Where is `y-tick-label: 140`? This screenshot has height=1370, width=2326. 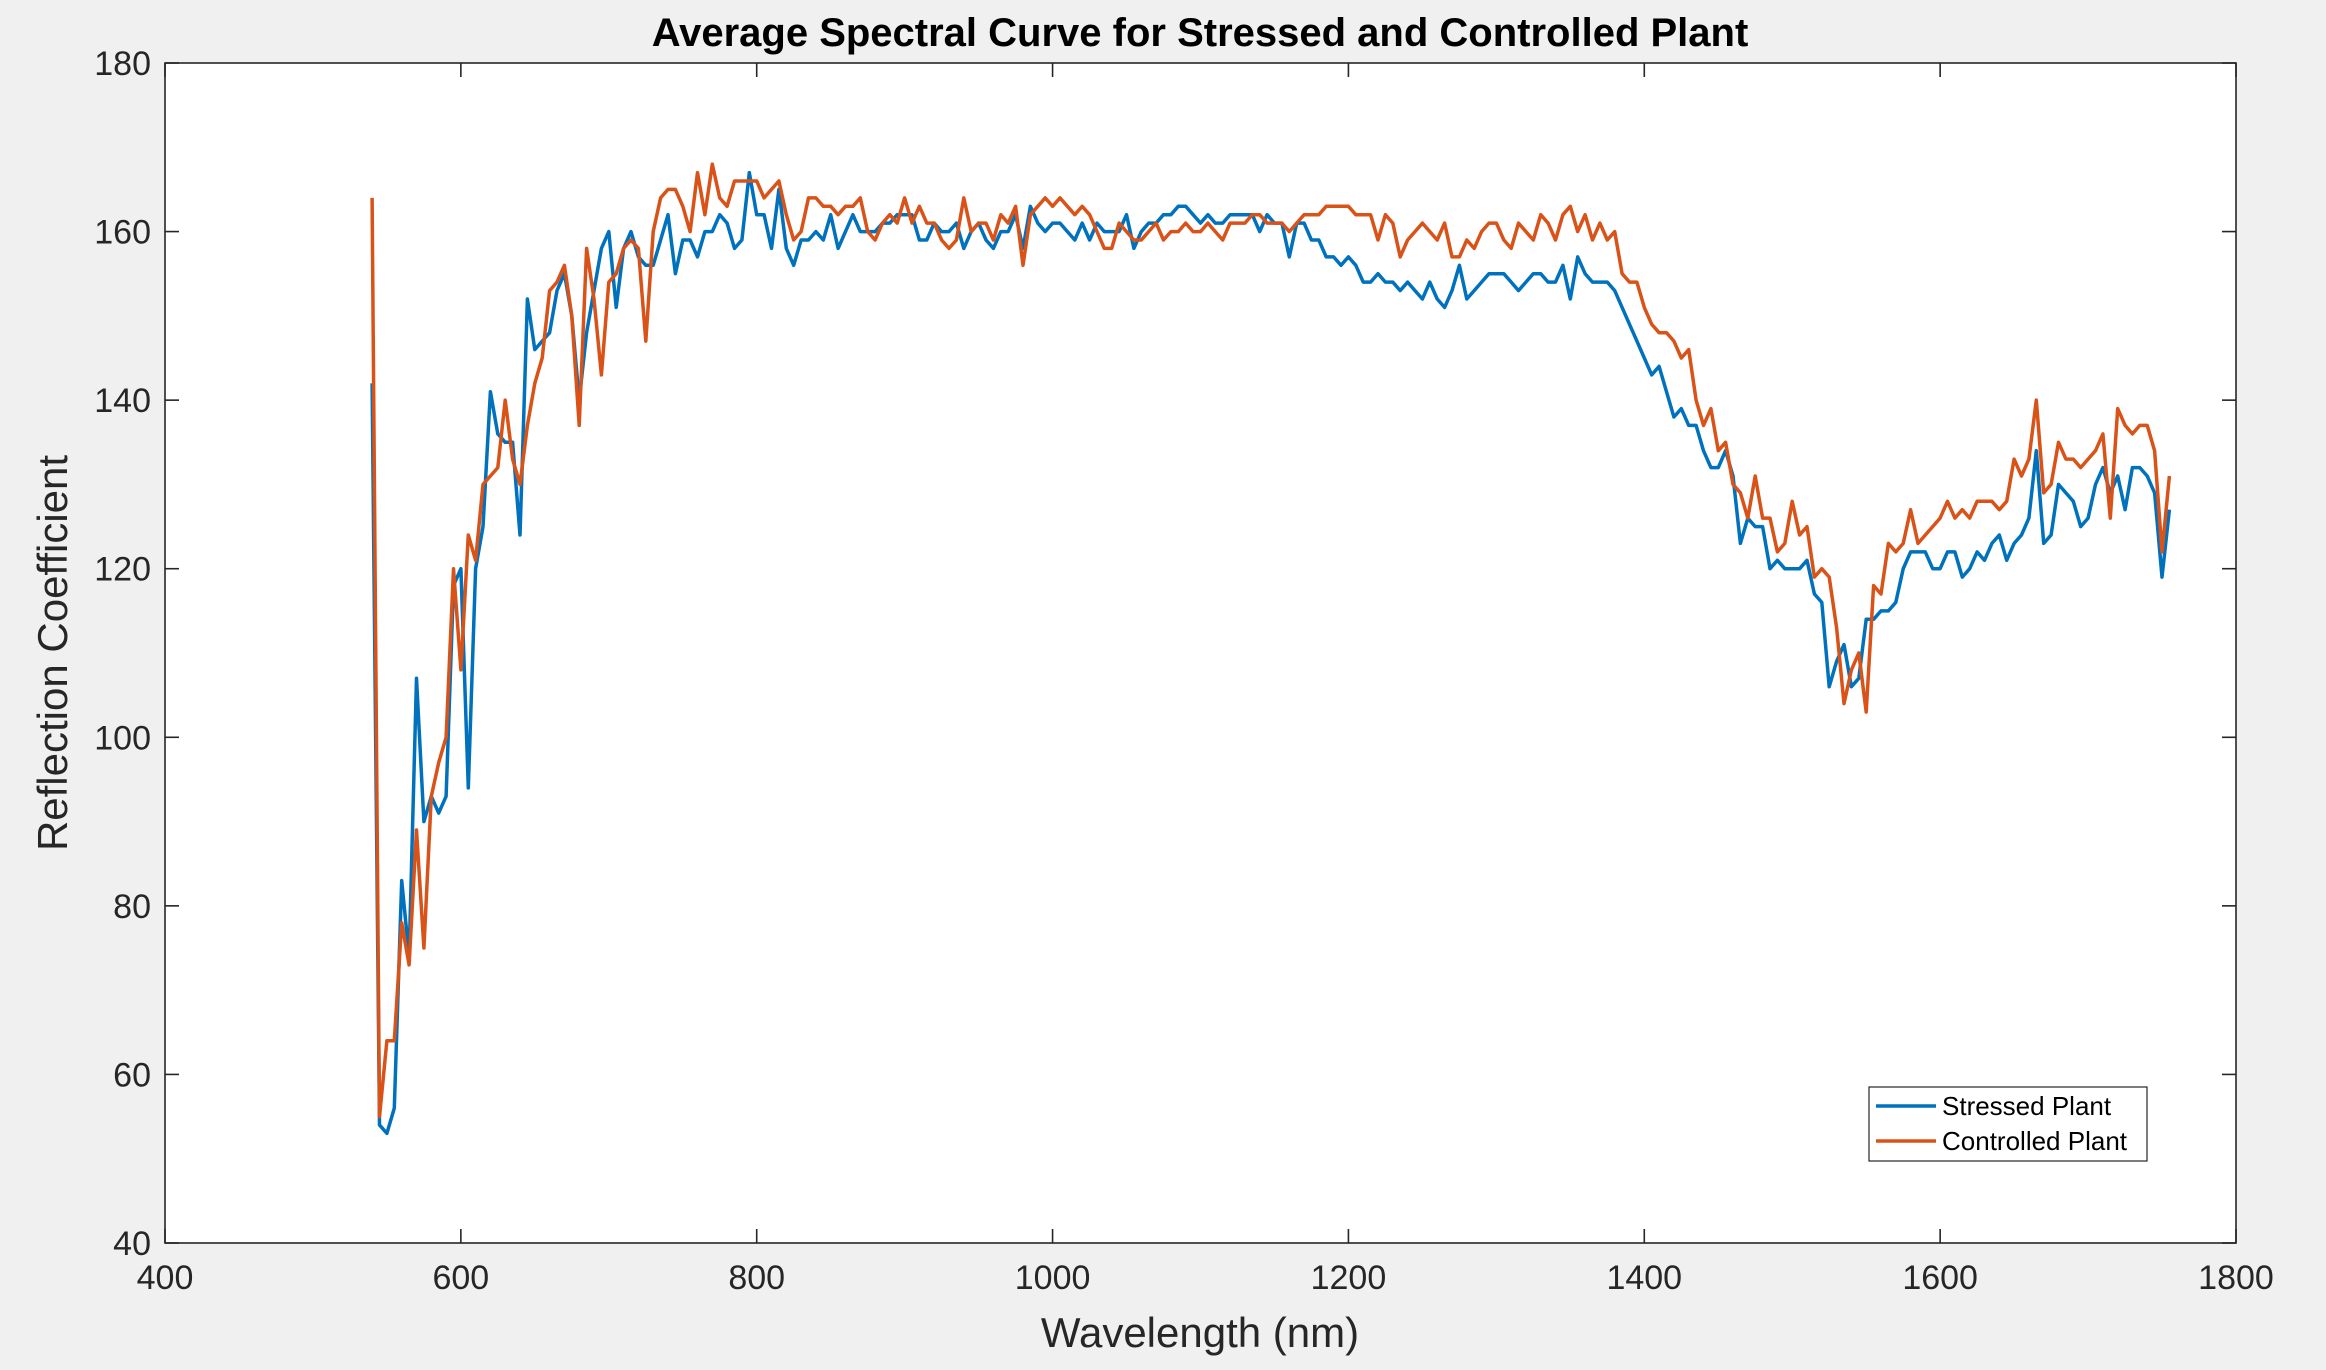 y-tick-label: 140 is located at coordinates (122, 401).